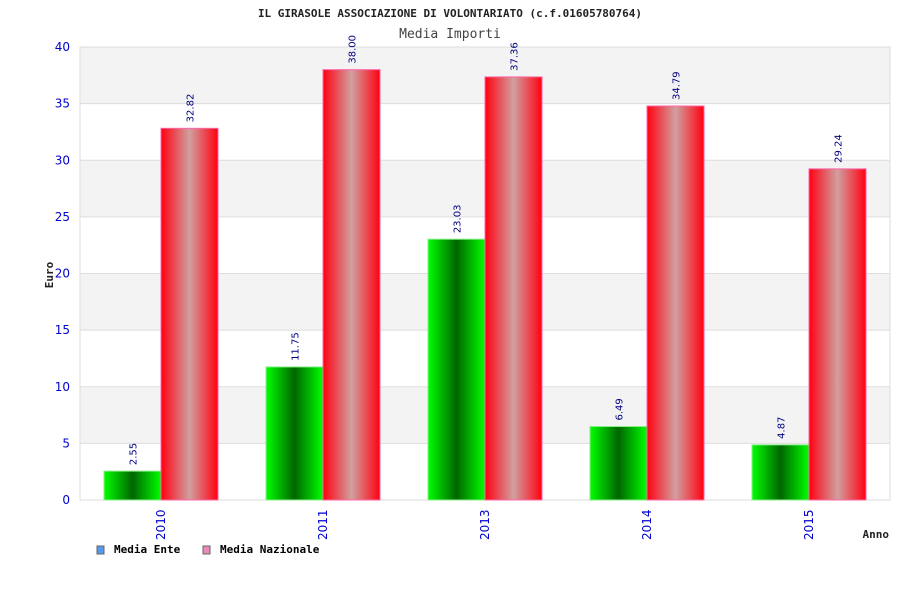 The width and height of the screenshot is (900, 600). I want to click on data-label: 34.79, so click(677, 85).